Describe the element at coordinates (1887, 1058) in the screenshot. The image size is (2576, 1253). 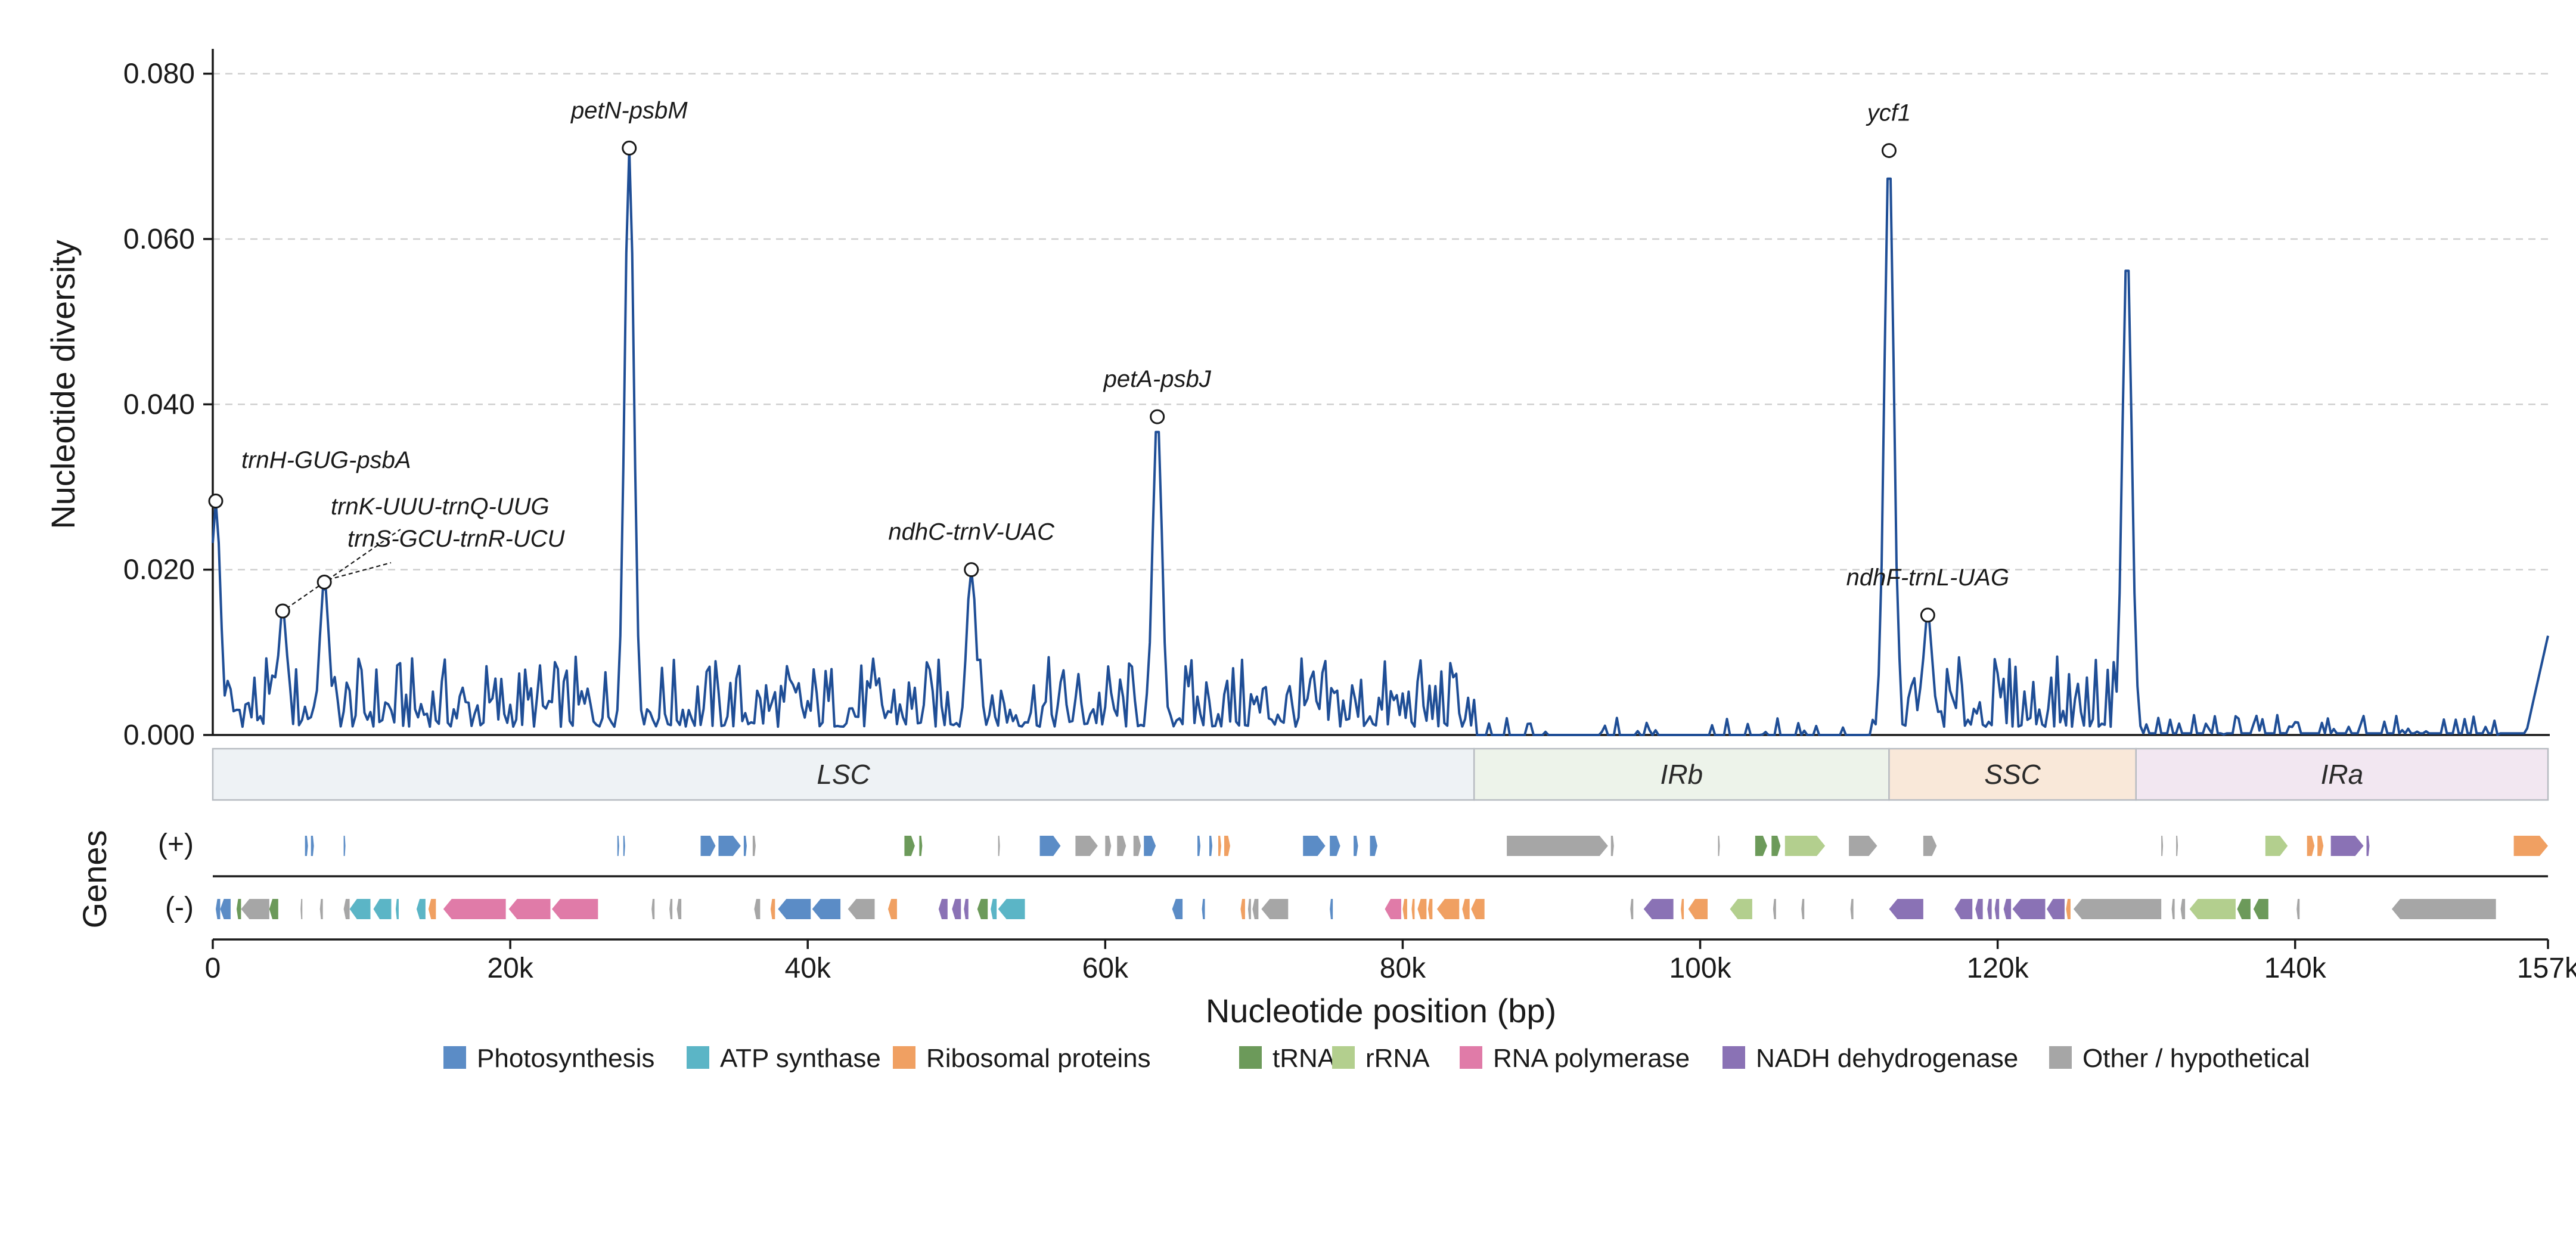
I see `legend-label: NADH dehydrogenase` at that location.